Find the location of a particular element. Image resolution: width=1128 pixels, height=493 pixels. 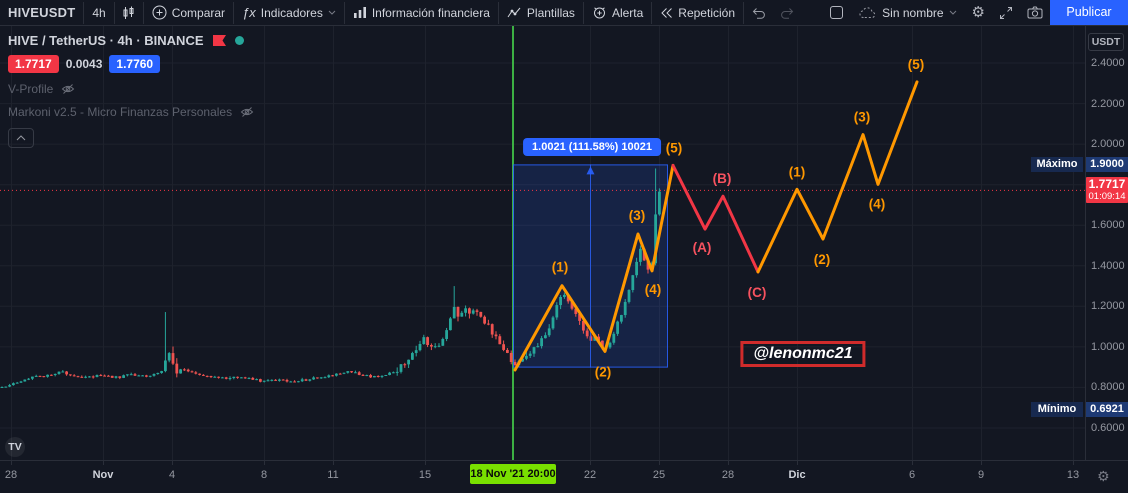

fx-icon: ƒx is located at coordinates (249, 12).